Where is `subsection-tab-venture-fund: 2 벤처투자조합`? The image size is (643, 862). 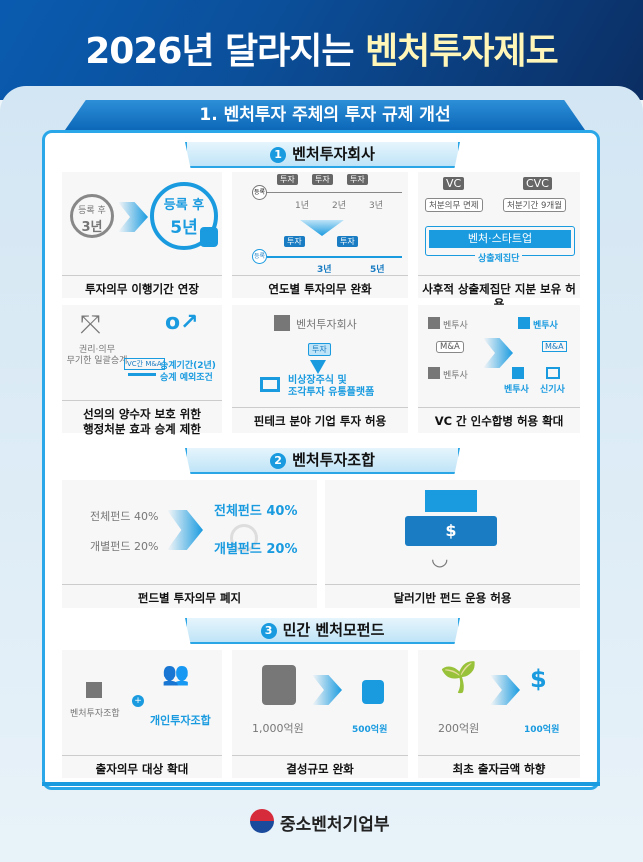 subsection-tab-venture-fund: 2 벤처투자조합 is located at coordinates (322, 461).